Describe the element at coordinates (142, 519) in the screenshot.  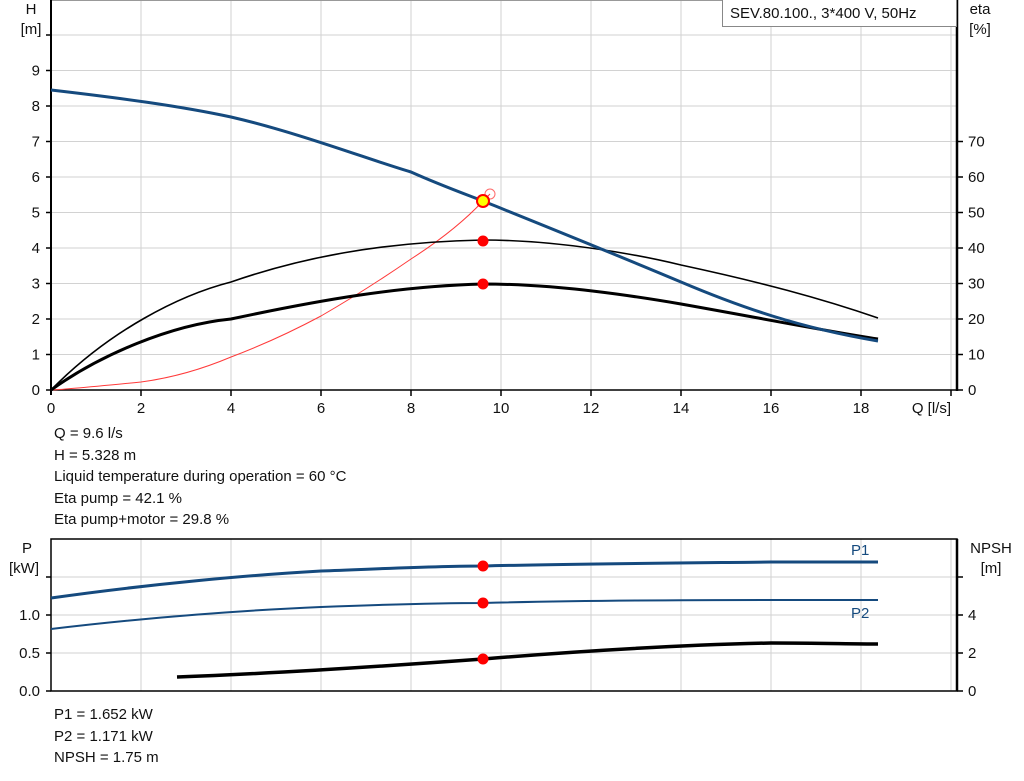
I see `eta-pump-motor-value: Eta pump+motor = 29.8 %` at that location.